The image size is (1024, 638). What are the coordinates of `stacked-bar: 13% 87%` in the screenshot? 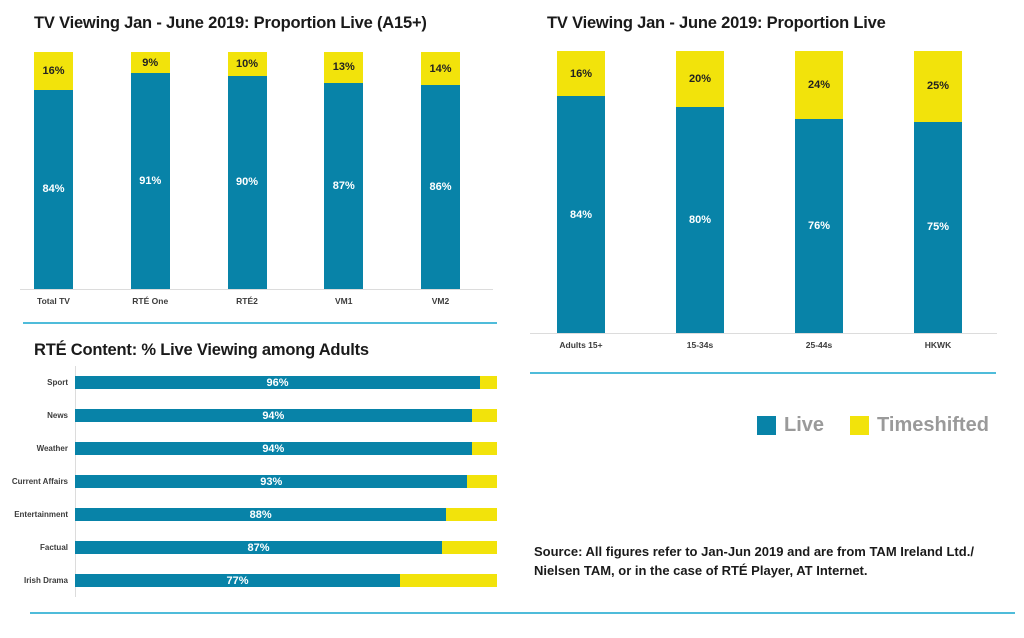 It's located at (344, 170).